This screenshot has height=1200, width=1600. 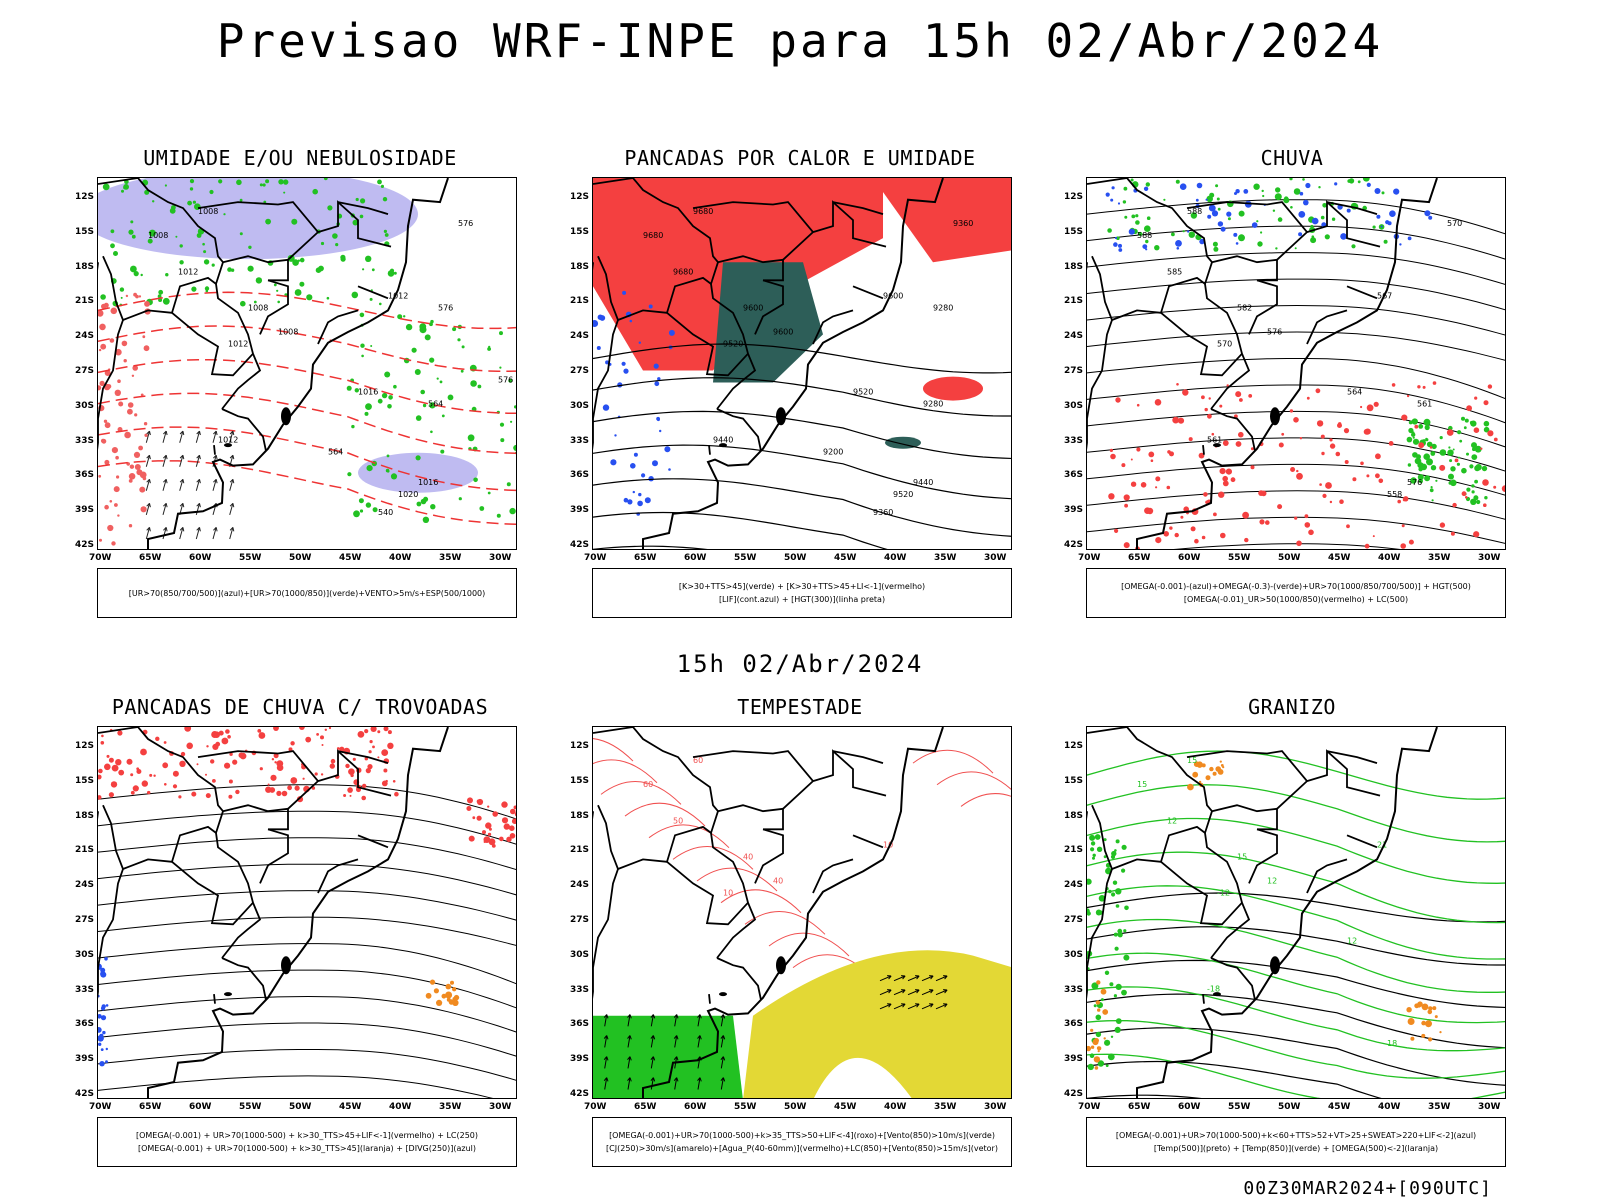 What do you see at coordinates (877, 1024) in the screenshot?
I see `jet-stream-area` at bounding box center [877, 1024].